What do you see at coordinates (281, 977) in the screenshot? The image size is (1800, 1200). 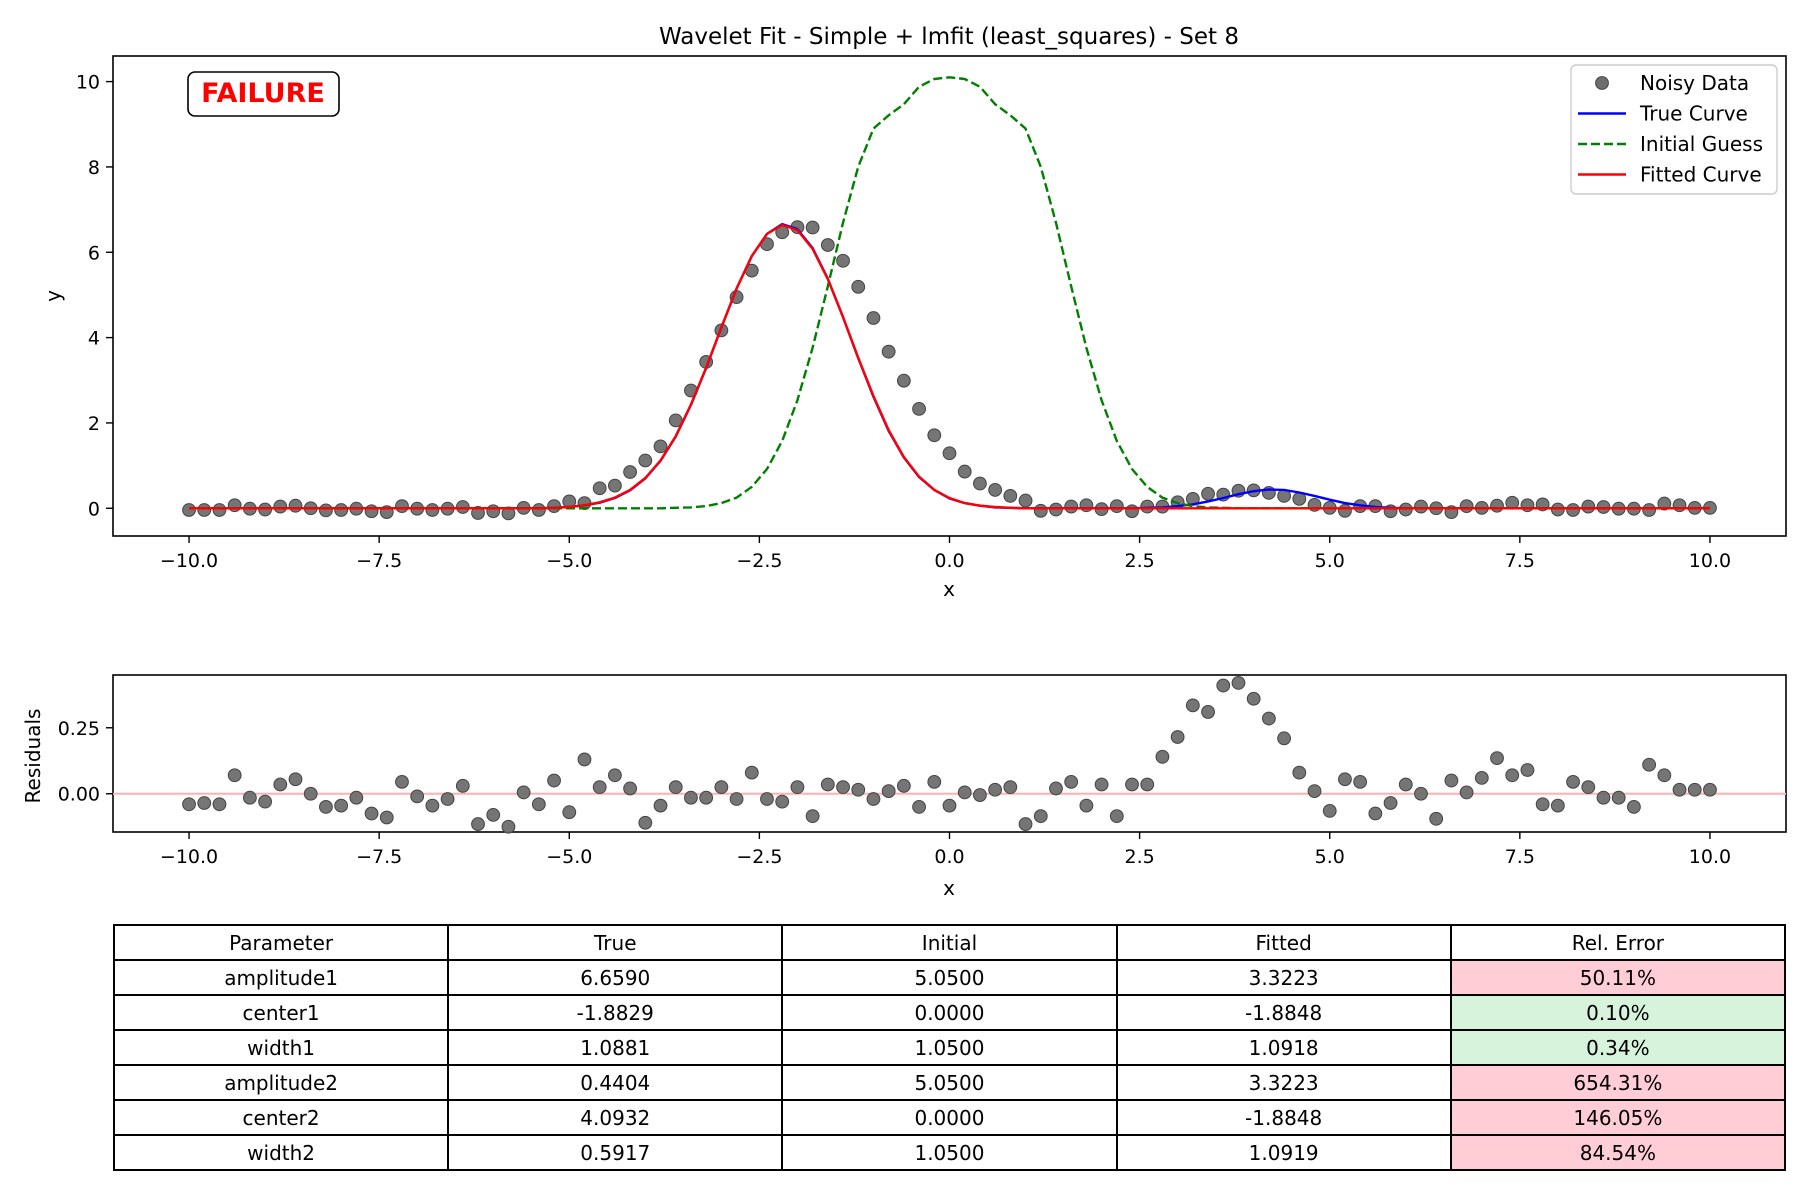 I see `table-cell: amplitude1` at bounding box center [281, 977].